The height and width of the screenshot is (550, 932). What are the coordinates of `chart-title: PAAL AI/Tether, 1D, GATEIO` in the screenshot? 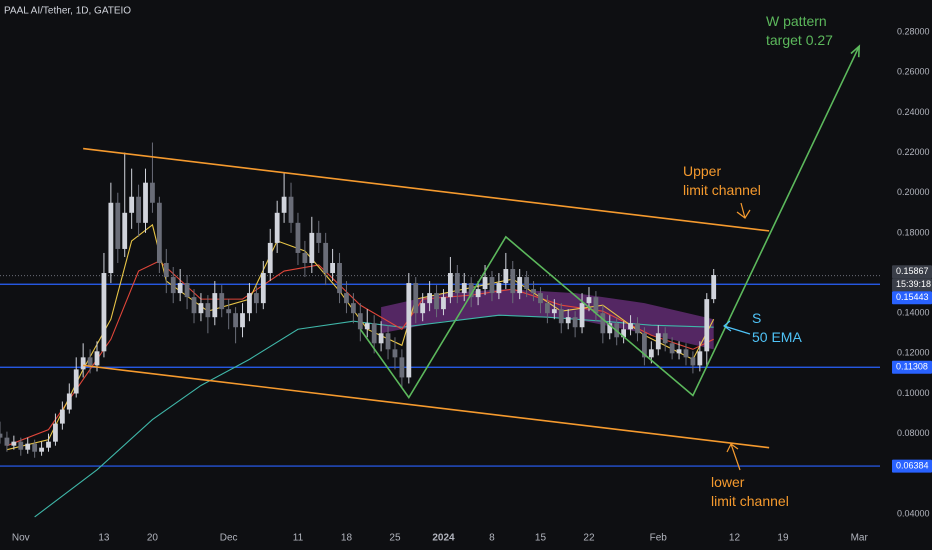 It's located at (67, 11).